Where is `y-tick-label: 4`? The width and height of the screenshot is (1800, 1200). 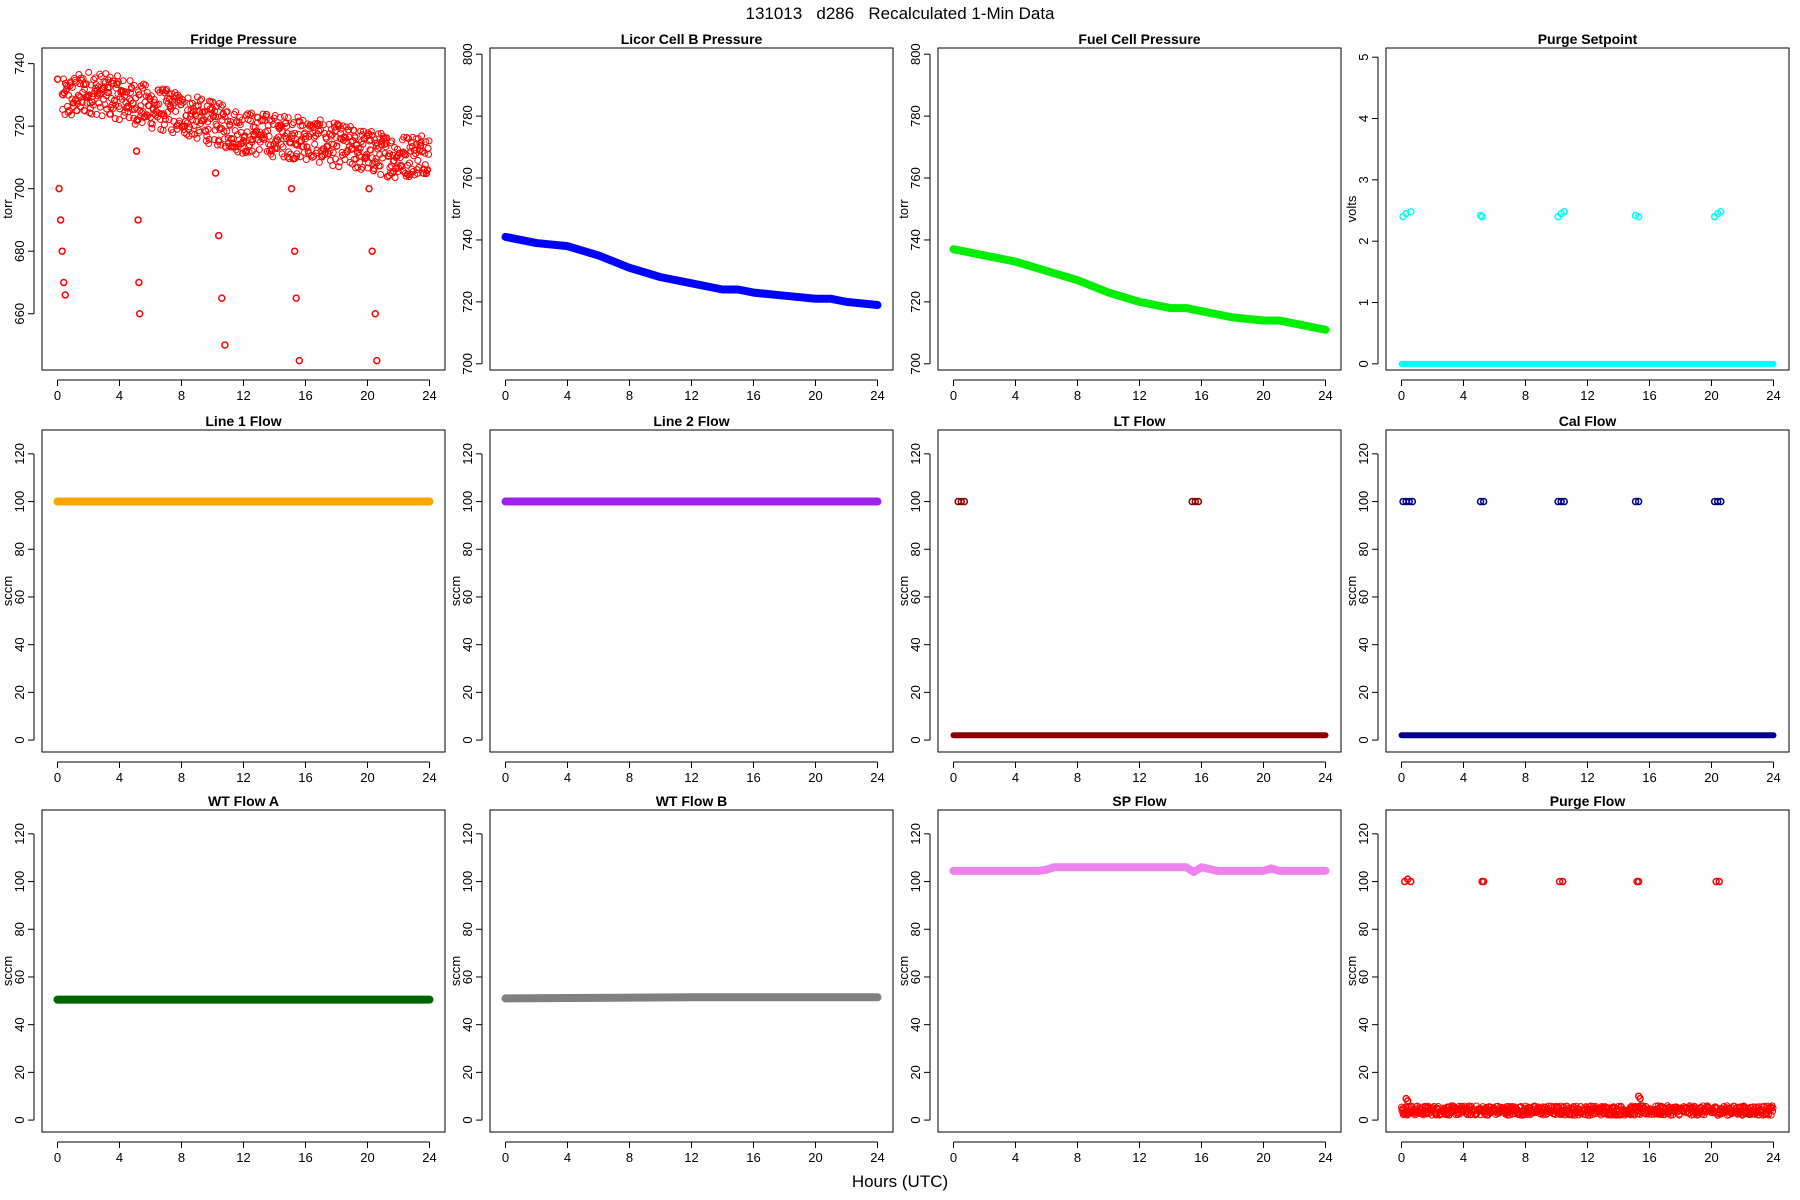
y-tick-label: 4 is located at coordinates (1363, 118).